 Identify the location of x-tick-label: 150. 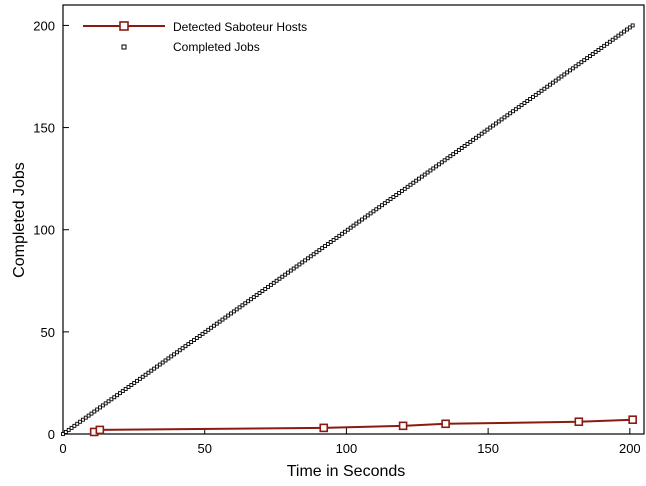
(488, 448).